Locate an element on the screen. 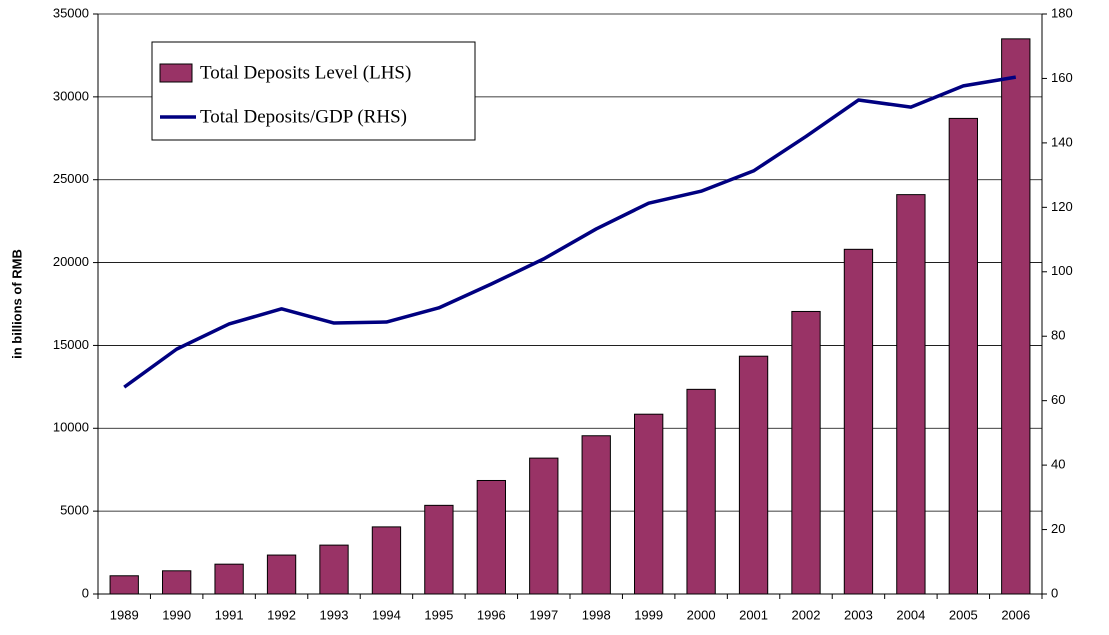 This screenshot has height=635, width=1109. x-tick-label: 1999 is located at coordinates (648, 614).